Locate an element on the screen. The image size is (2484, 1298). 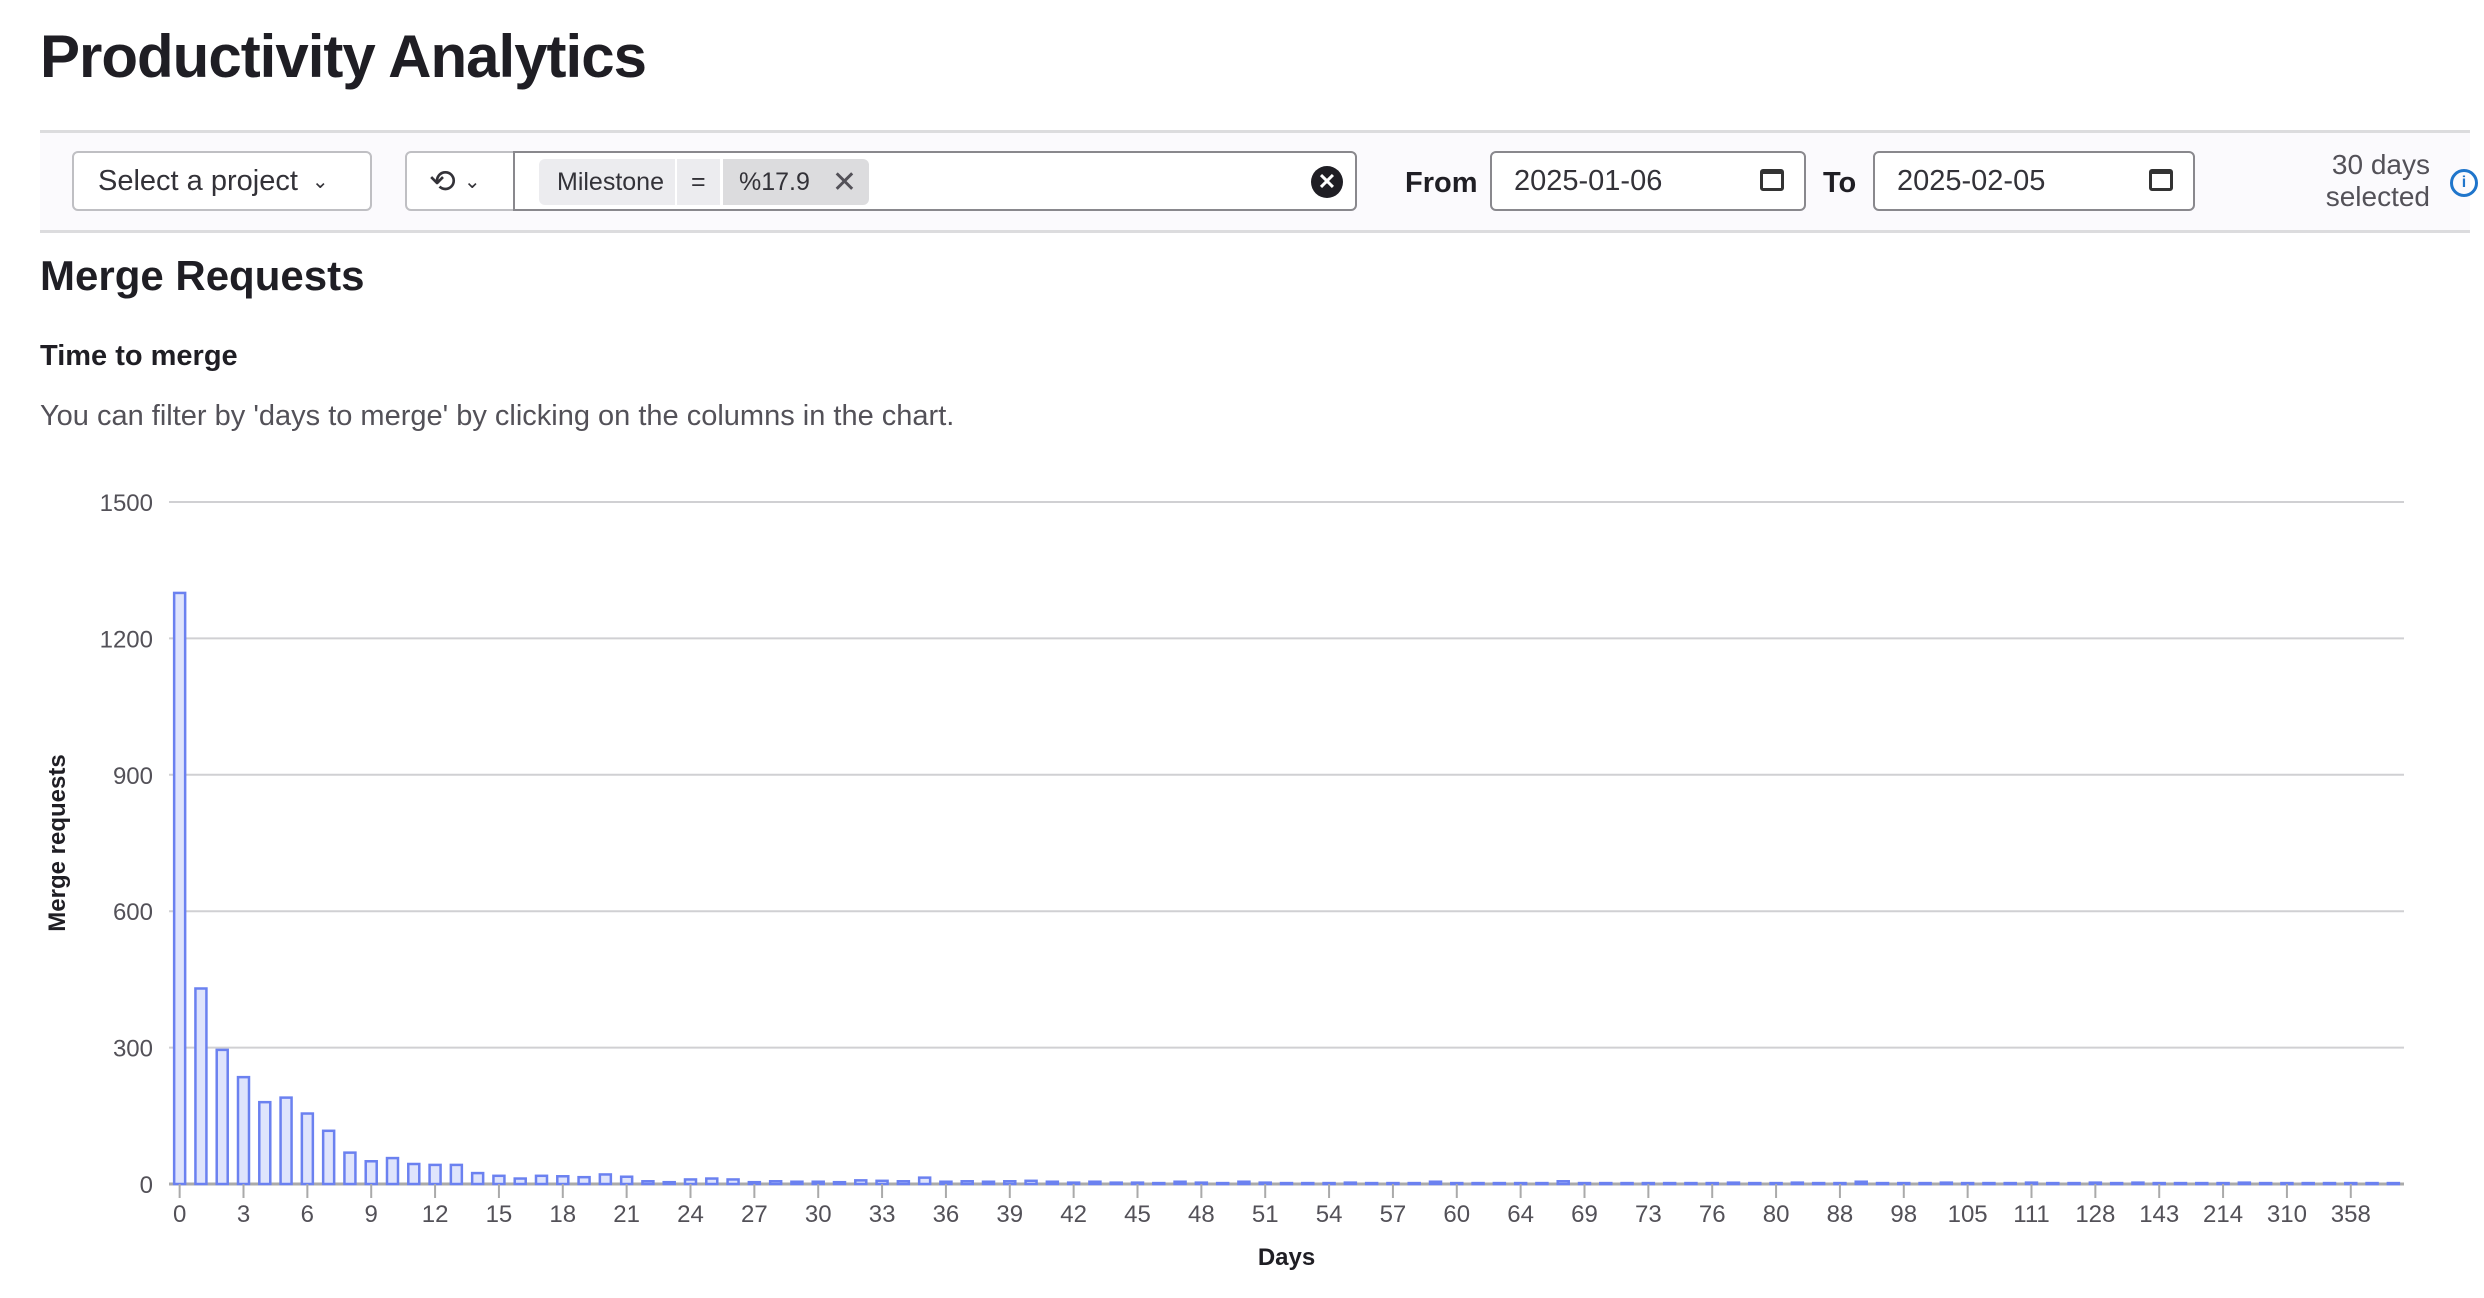
token-operator: = is located at coordinates (698, 182).